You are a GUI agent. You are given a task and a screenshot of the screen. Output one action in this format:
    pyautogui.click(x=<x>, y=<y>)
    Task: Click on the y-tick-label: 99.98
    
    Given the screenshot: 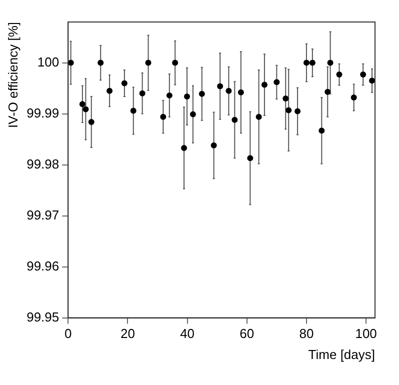 What is the action you would take?
    pyautogui.click(x=43, y=164)
    